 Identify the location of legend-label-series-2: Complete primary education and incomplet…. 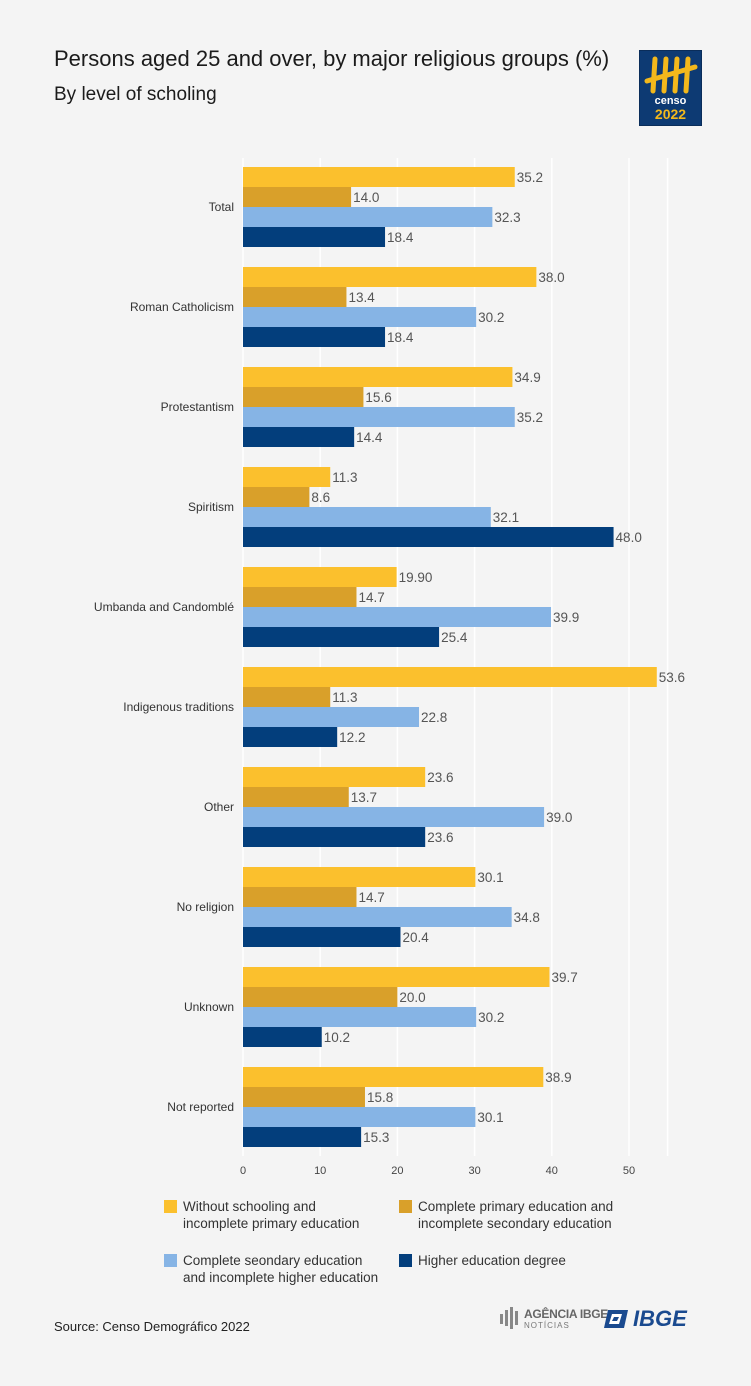
(516, 1215).